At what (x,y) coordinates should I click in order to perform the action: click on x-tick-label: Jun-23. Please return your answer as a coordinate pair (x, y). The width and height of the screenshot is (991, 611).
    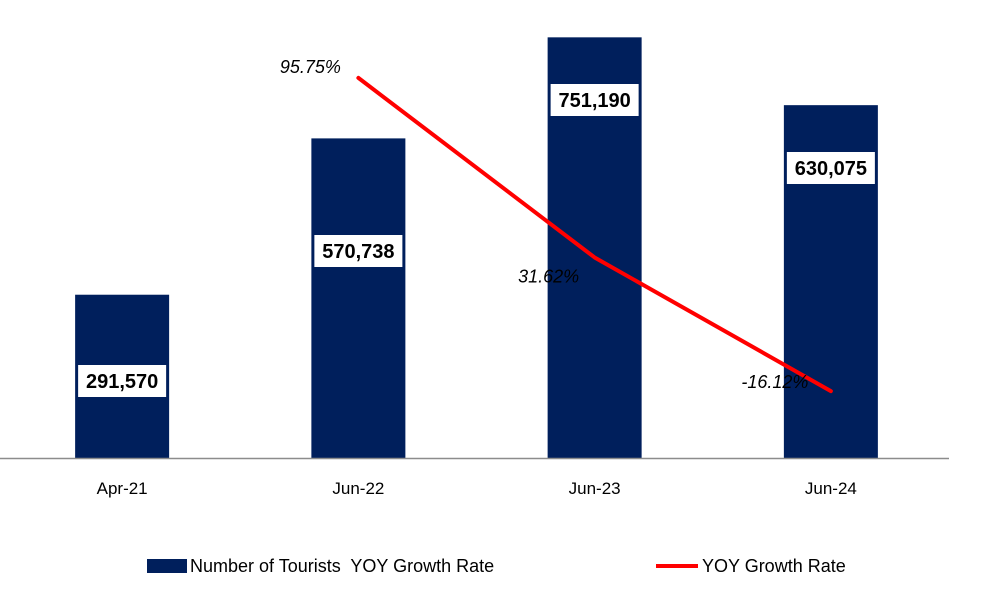
    Looking at the image, I should click on (595, 488).